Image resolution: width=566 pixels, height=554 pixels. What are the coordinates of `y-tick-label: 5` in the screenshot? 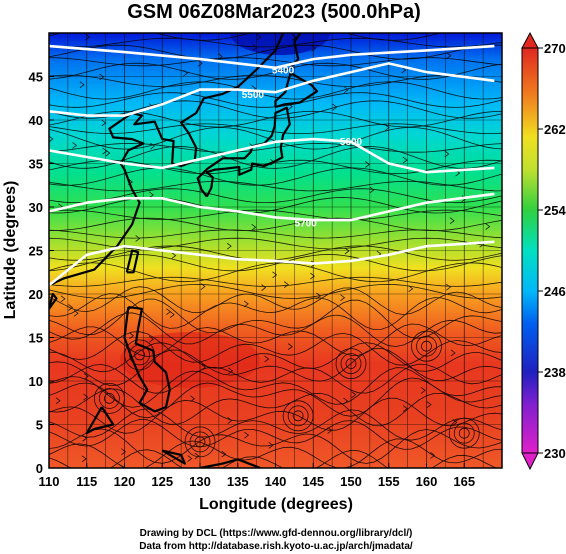 It's located at (39, 425).